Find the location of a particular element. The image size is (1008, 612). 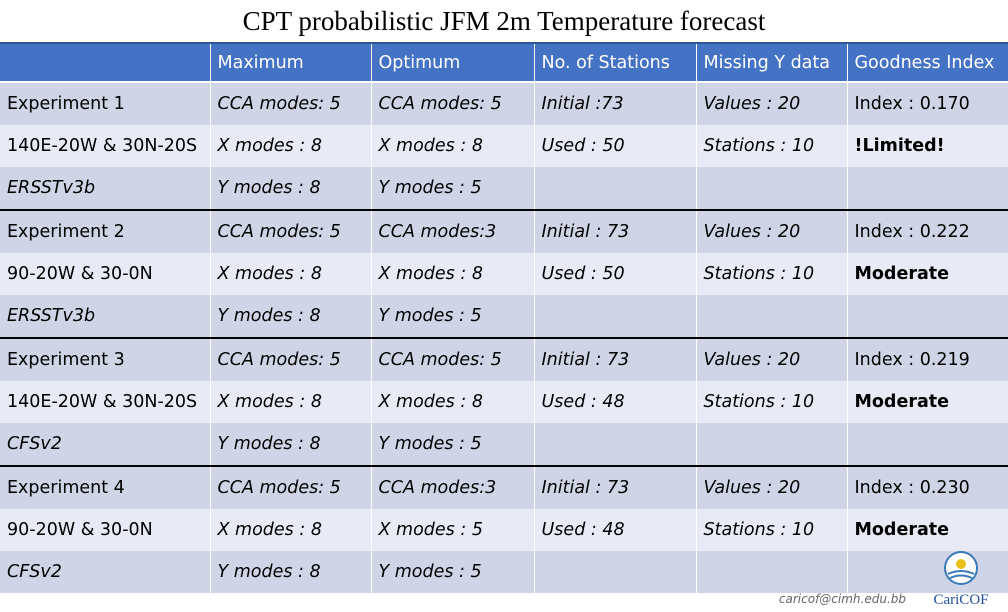

header-cell: Optimum is located at coordinates (453, 62).